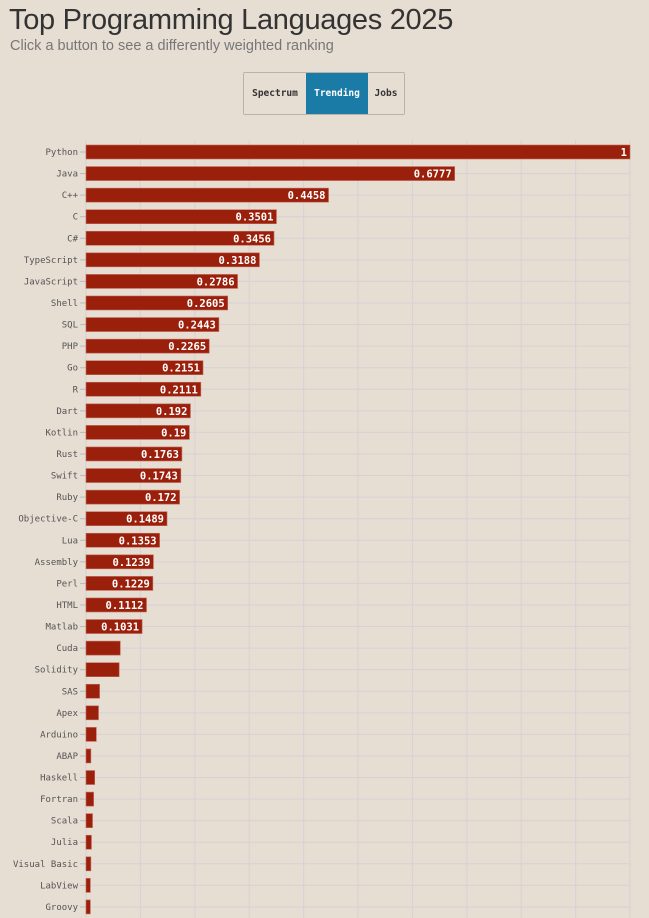 The width and height of the screenshot is (649, 918). What do you see at coordinates (197, 326) in the screenshot?
I see `data-label: 0.2443` at bounding box center [197, 326].